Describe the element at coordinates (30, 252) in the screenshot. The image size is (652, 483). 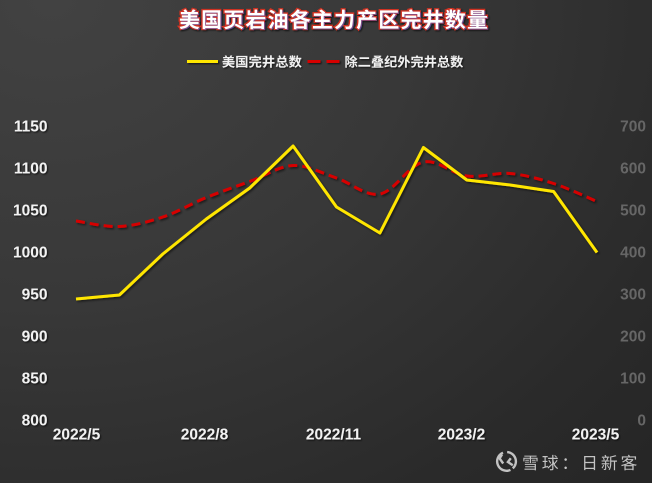
I see `svg-text: 1000` at that location.